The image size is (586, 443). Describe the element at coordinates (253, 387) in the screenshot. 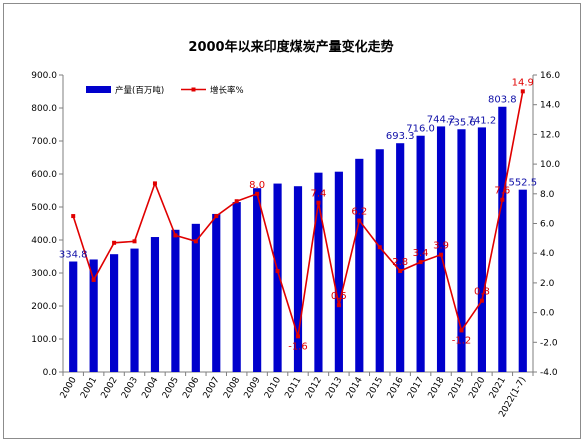

I see `x-tick-label: 2009` at that location.